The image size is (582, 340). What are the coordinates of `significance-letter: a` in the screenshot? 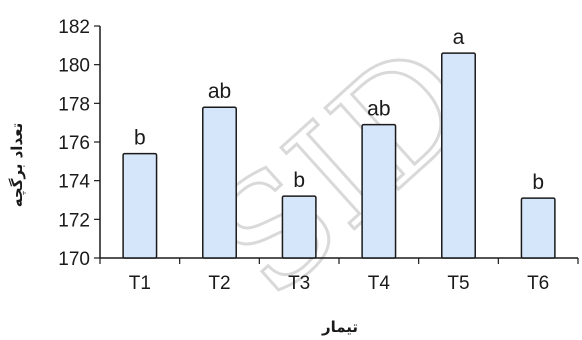 It's located at (459, 37).